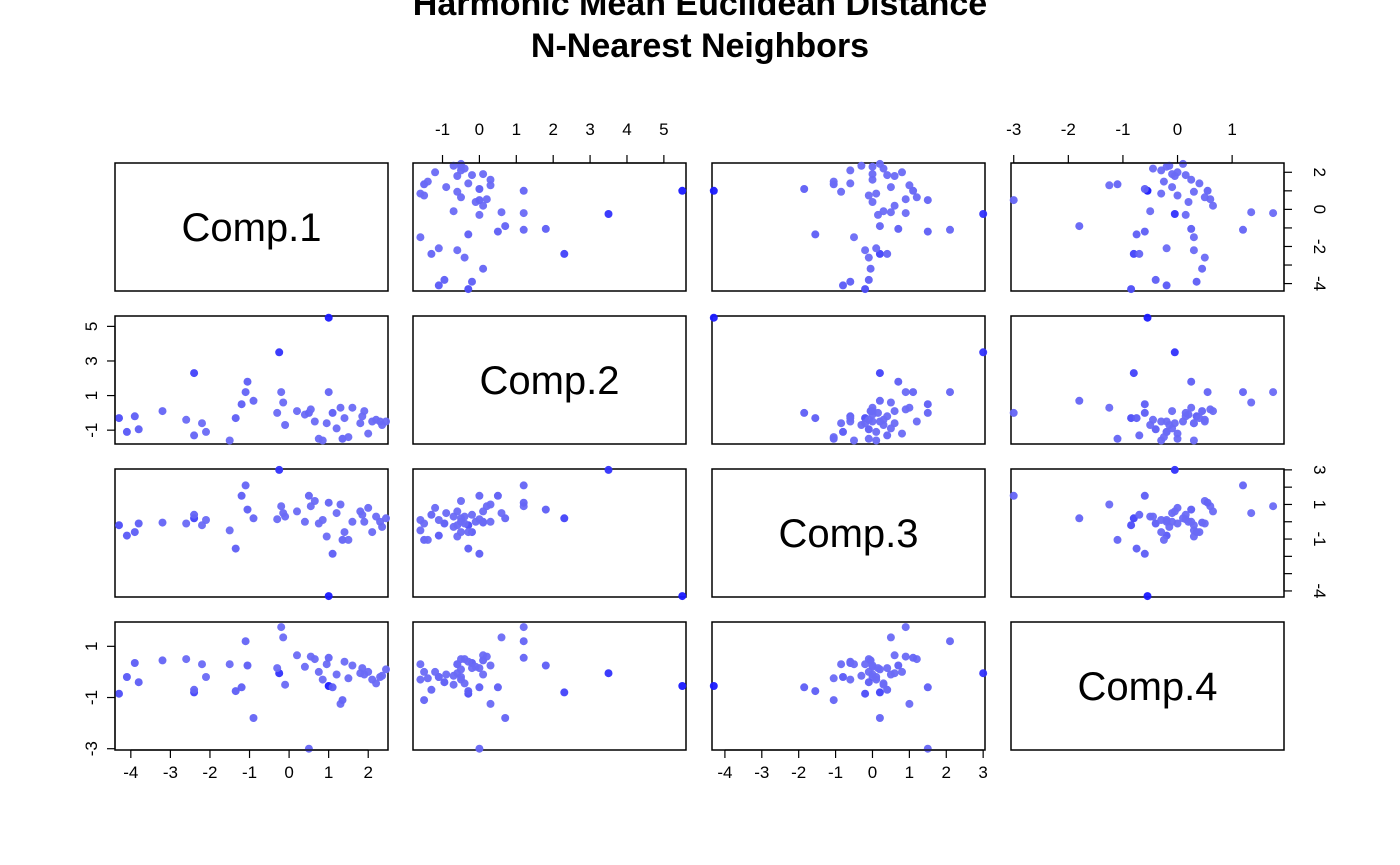  I want to click on tick-label-bottom-3: 0, so click(872, 772).